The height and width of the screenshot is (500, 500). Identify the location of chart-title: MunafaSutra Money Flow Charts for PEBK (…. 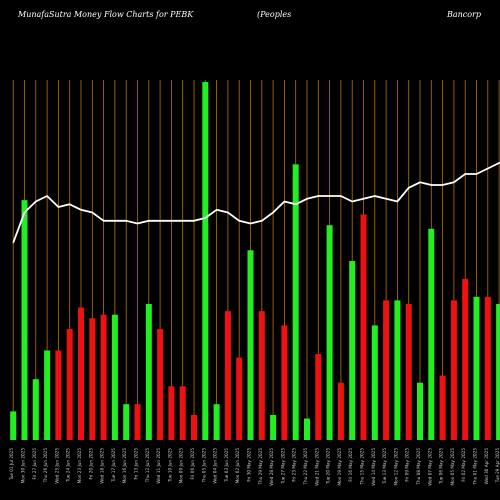
(250, 20).